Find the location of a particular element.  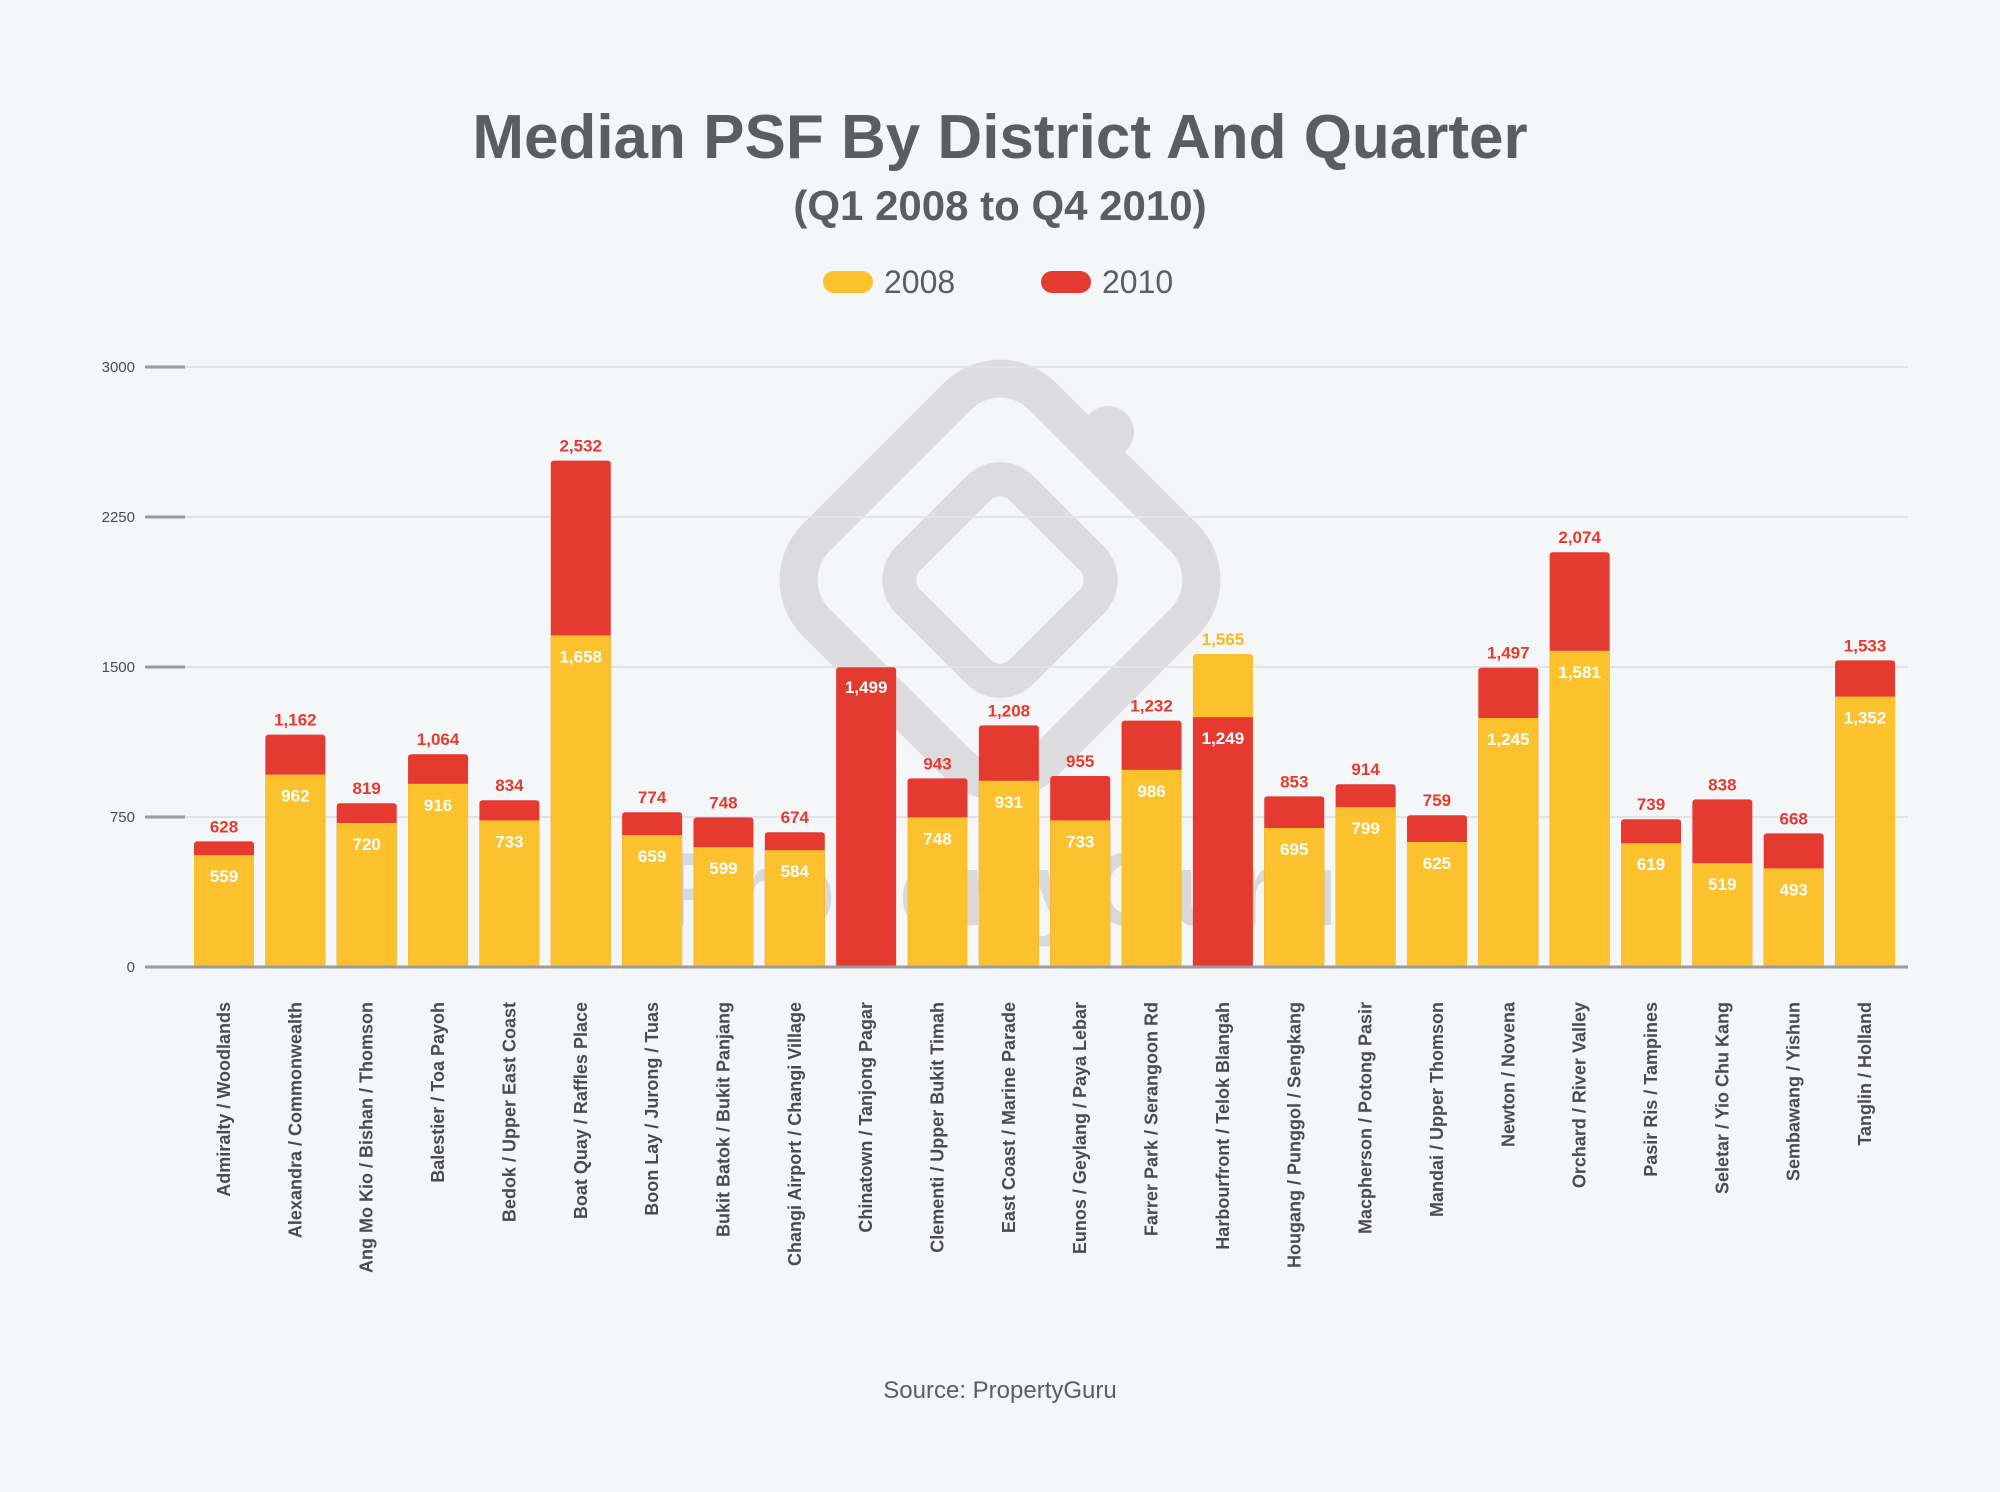

x-tick-label: Seletar / Yio Chu Kang is located at coordinates (1722, 1098).